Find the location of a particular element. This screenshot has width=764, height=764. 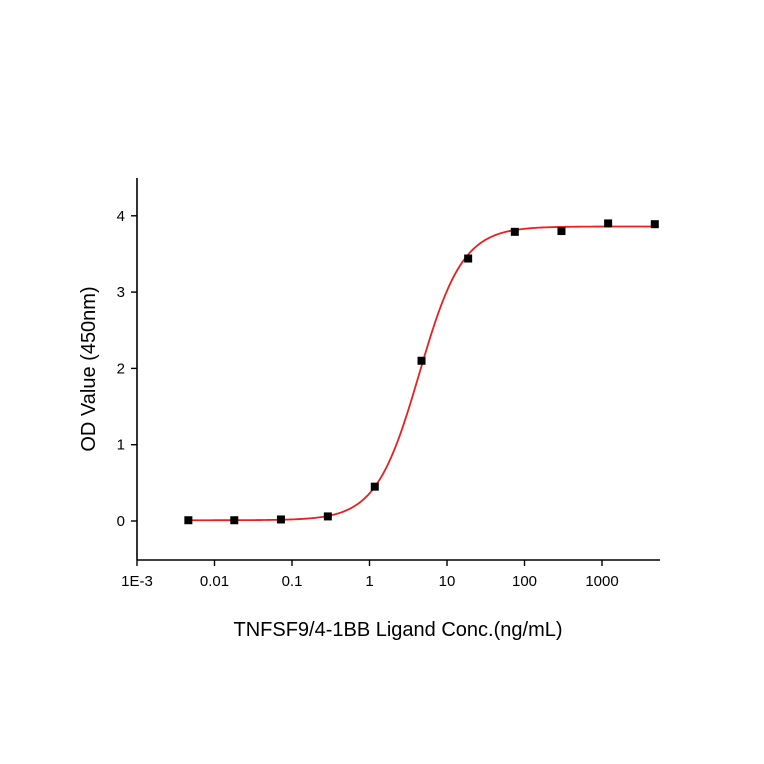

x-tick-label: 1000 is located at coordinates (601, 581).